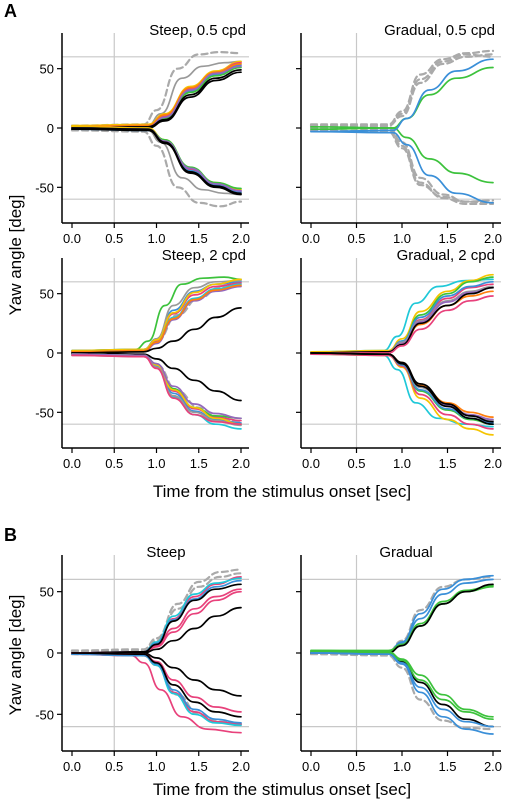 The image size is (505, 801). I want to click on panel-title: Gradual, 0.5 cpd, so click(439, 30).